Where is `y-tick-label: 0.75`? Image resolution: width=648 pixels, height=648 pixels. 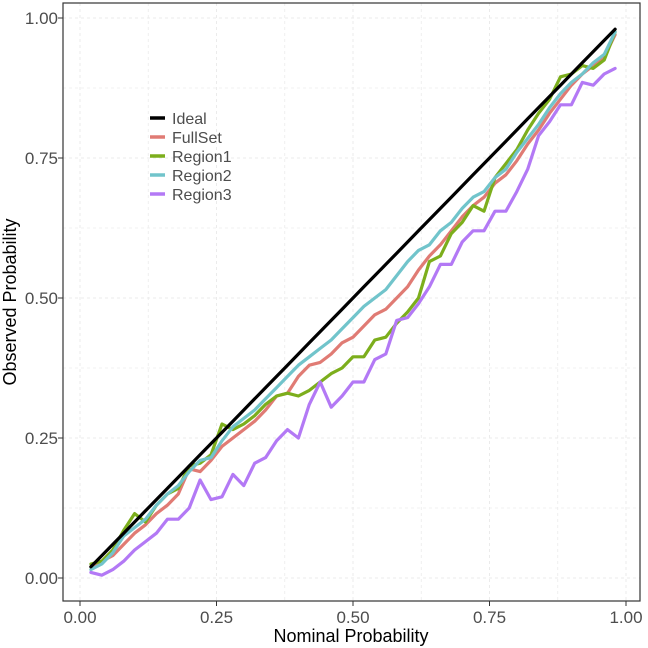
y-tick-label: 0.75 is located at coordinates (41, 158).